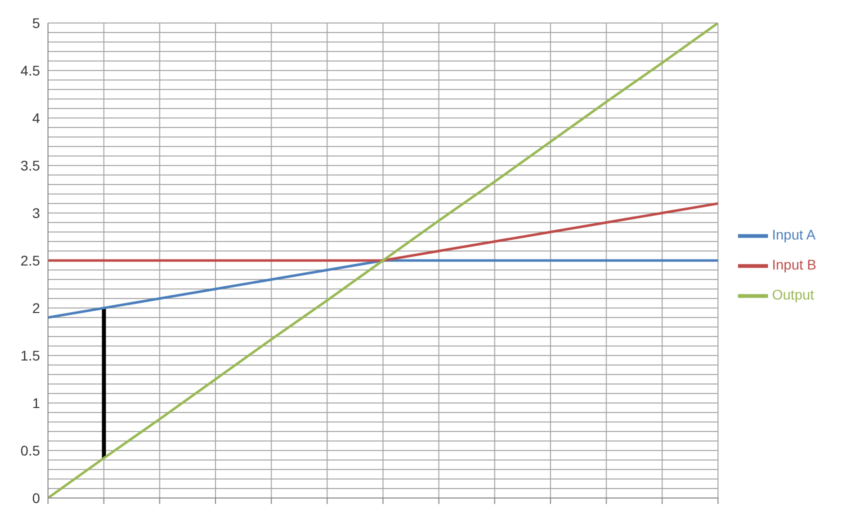  Describe the element at coordinates (30, 450) in the screenshot. I see `y-tick-label: 0.5` at that location.